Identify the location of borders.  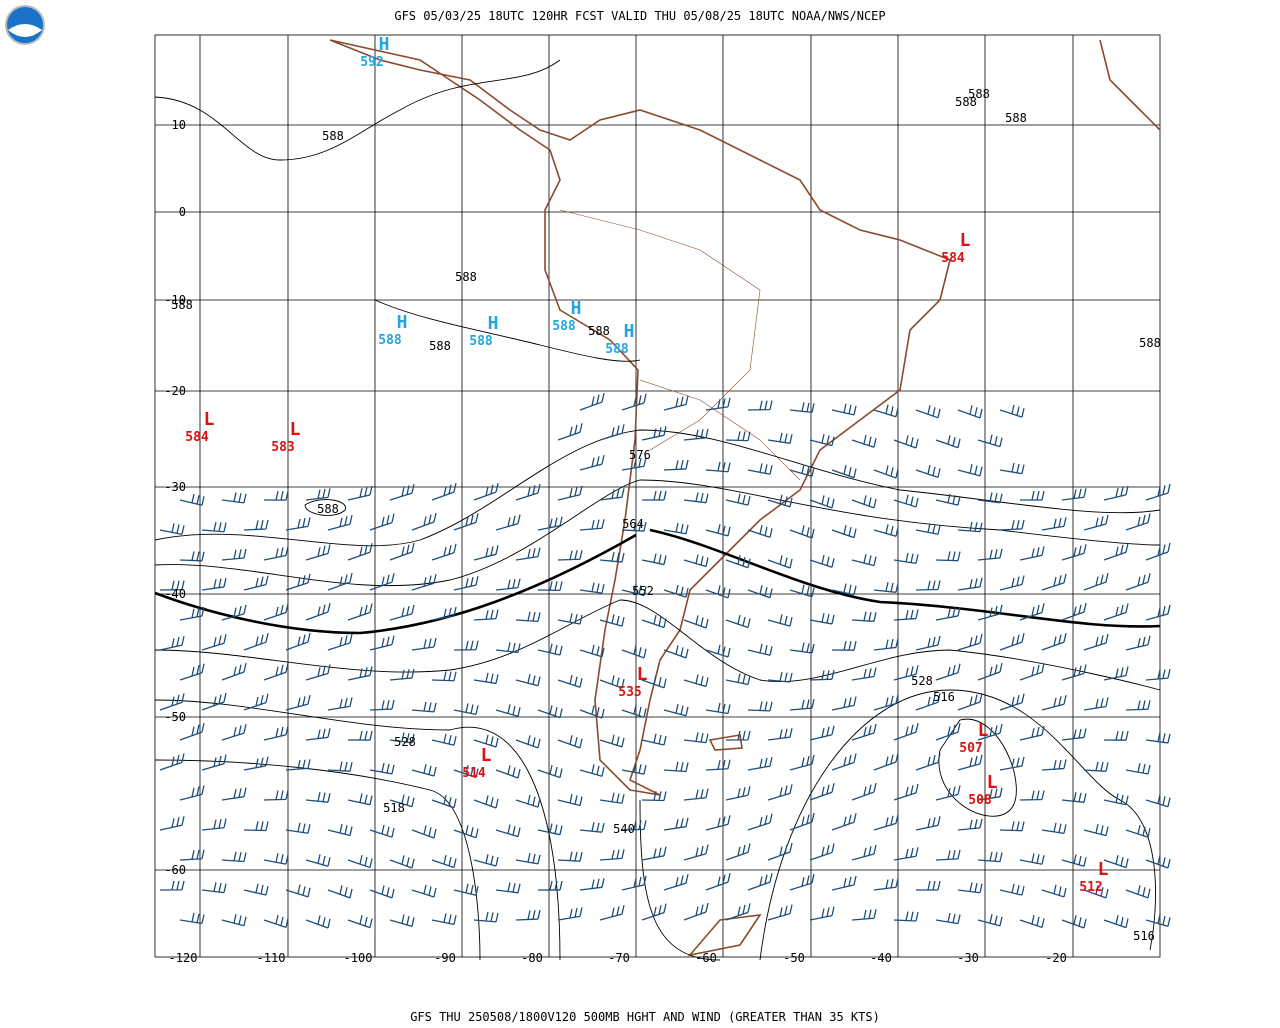
(680, 345).